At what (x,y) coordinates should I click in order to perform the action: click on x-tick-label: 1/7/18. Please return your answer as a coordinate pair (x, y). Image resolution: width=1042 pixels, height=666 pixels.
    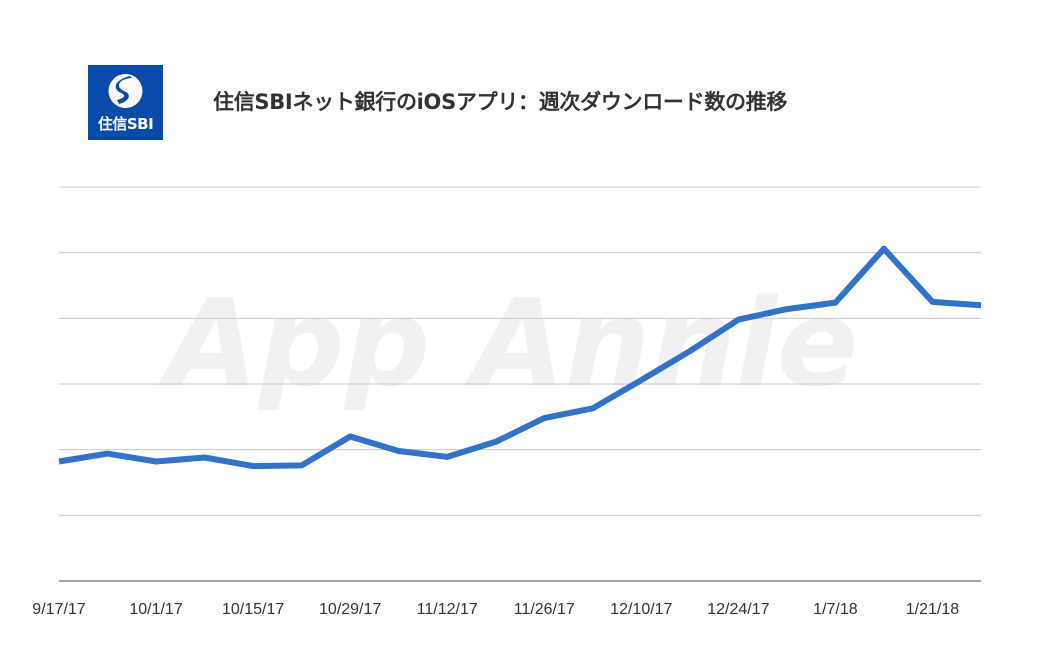
    Looking at the image, I should click on (835, 609).